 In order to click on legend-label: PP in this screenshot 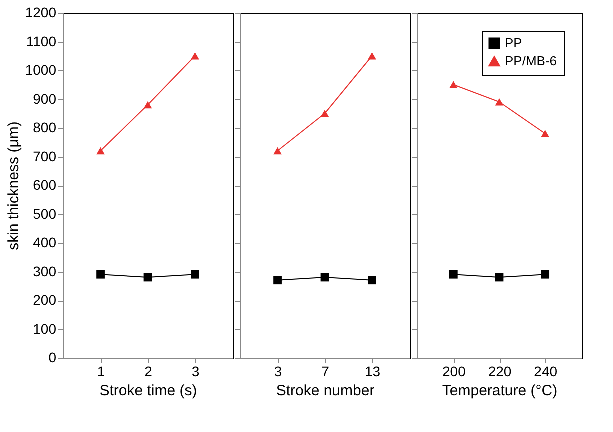, I will do `click(513, 43)`.